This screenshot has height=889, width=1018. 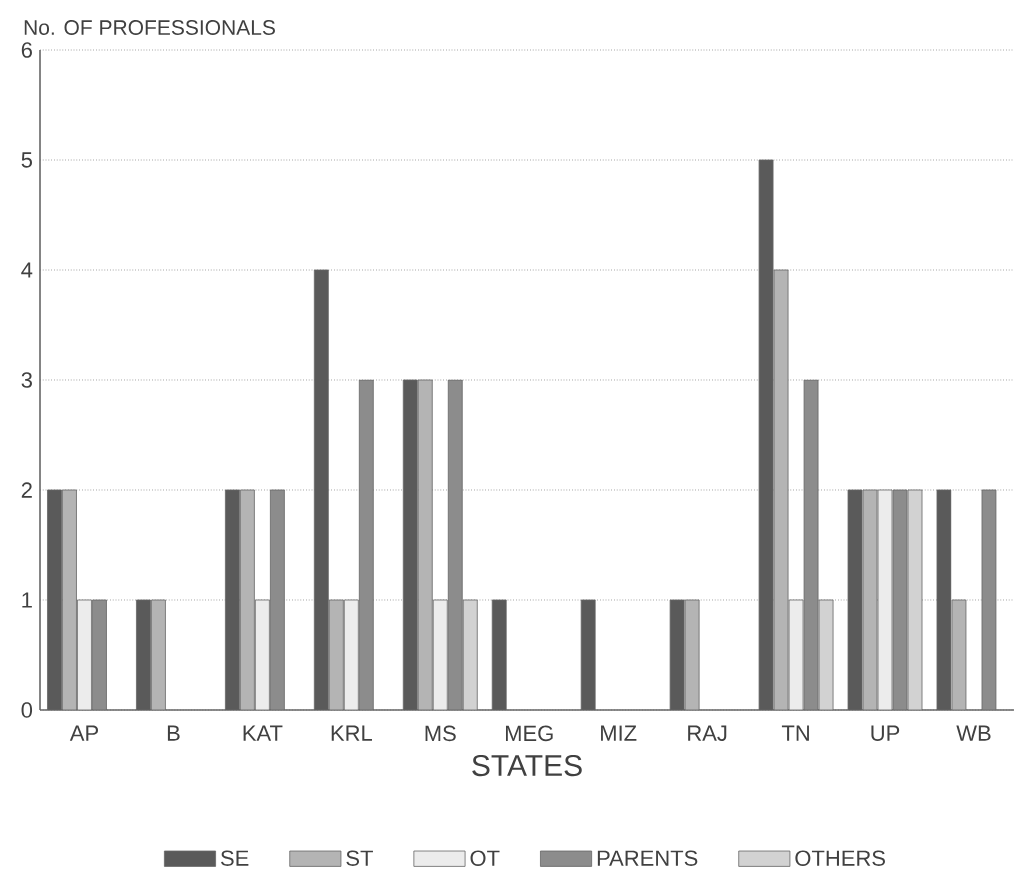 What do you see at coordinates (26, 380) in the screenshot?
I see `y-tick-label: 3` at bounding box center [26, 380].